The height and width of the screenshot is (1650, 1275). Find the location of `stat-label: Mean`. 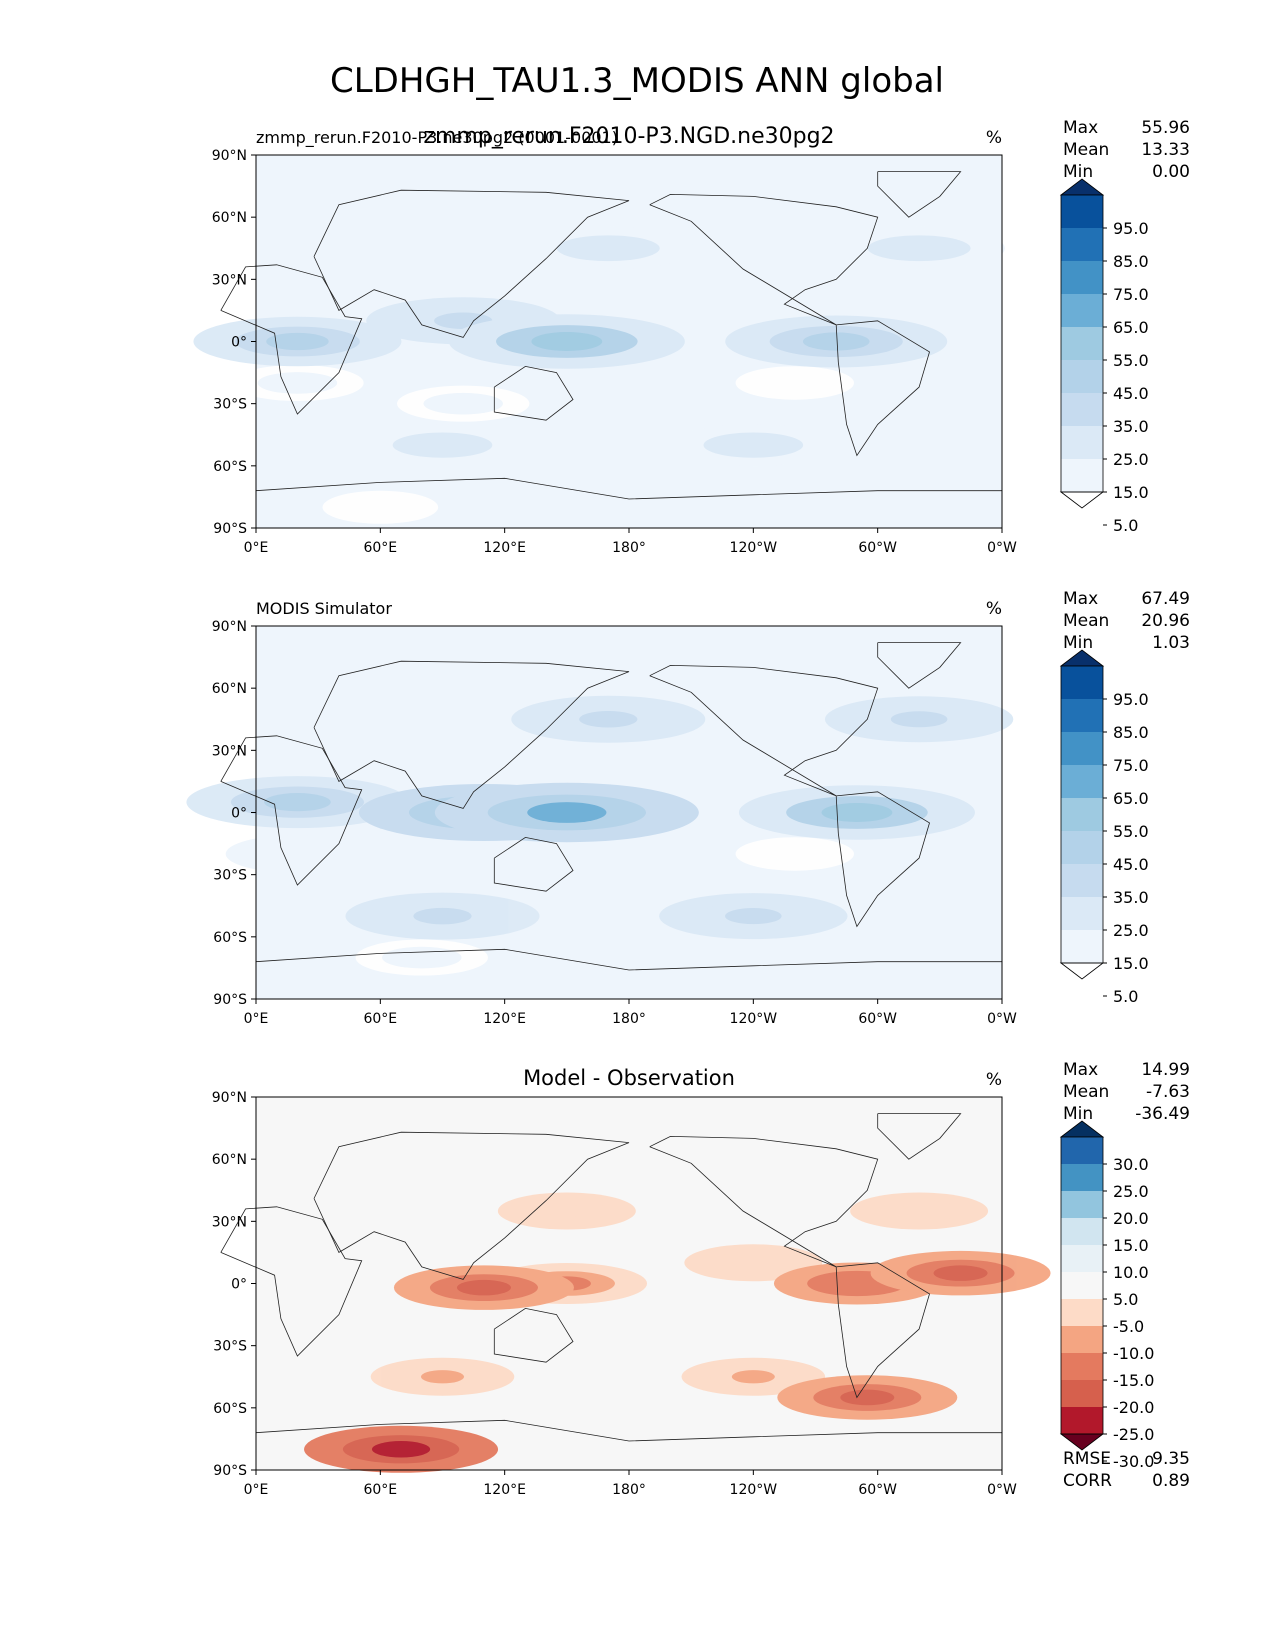

stat-label: Mean is located at coordinates (1086, 1092).